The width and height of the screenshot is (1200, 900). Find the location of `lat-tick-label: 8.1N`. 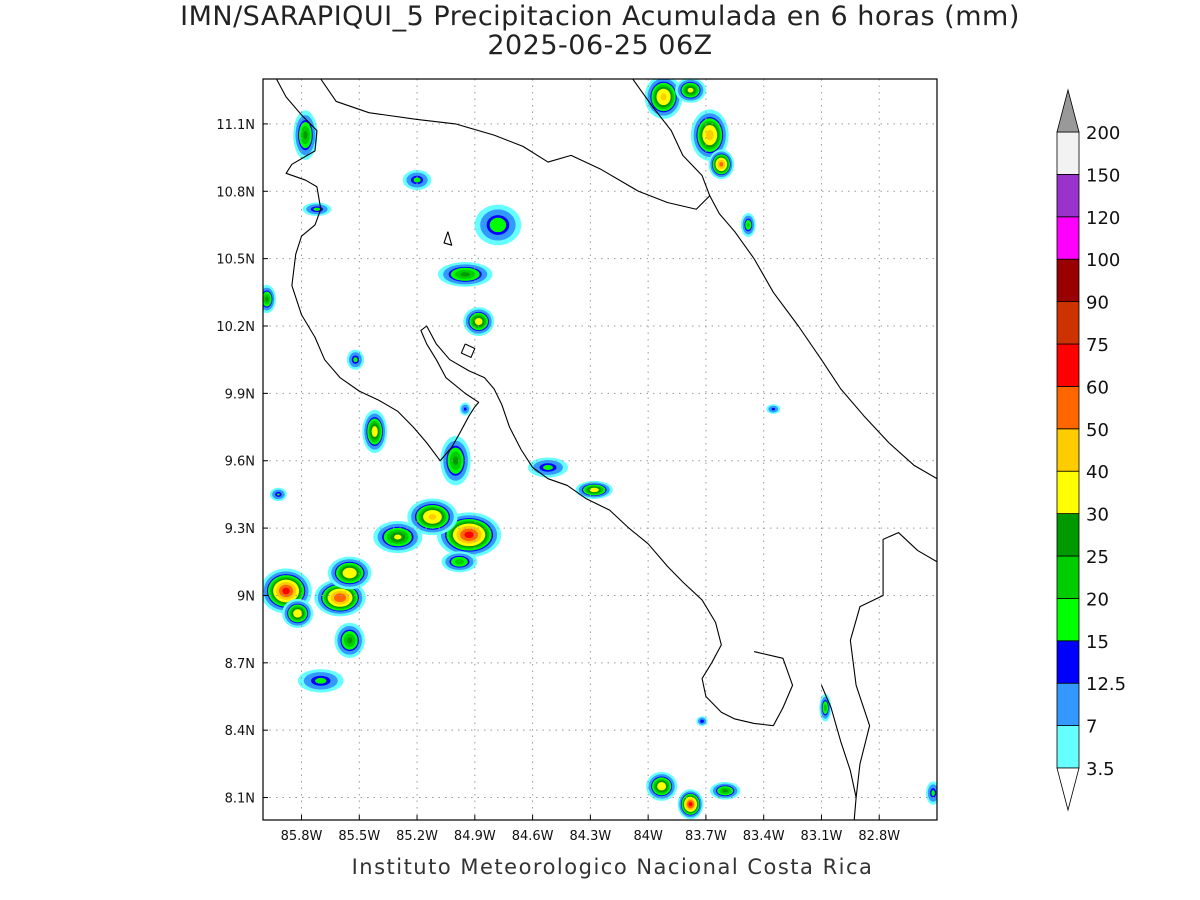

lat-tick-label: 8.1N is located at coordinates (240, 799).